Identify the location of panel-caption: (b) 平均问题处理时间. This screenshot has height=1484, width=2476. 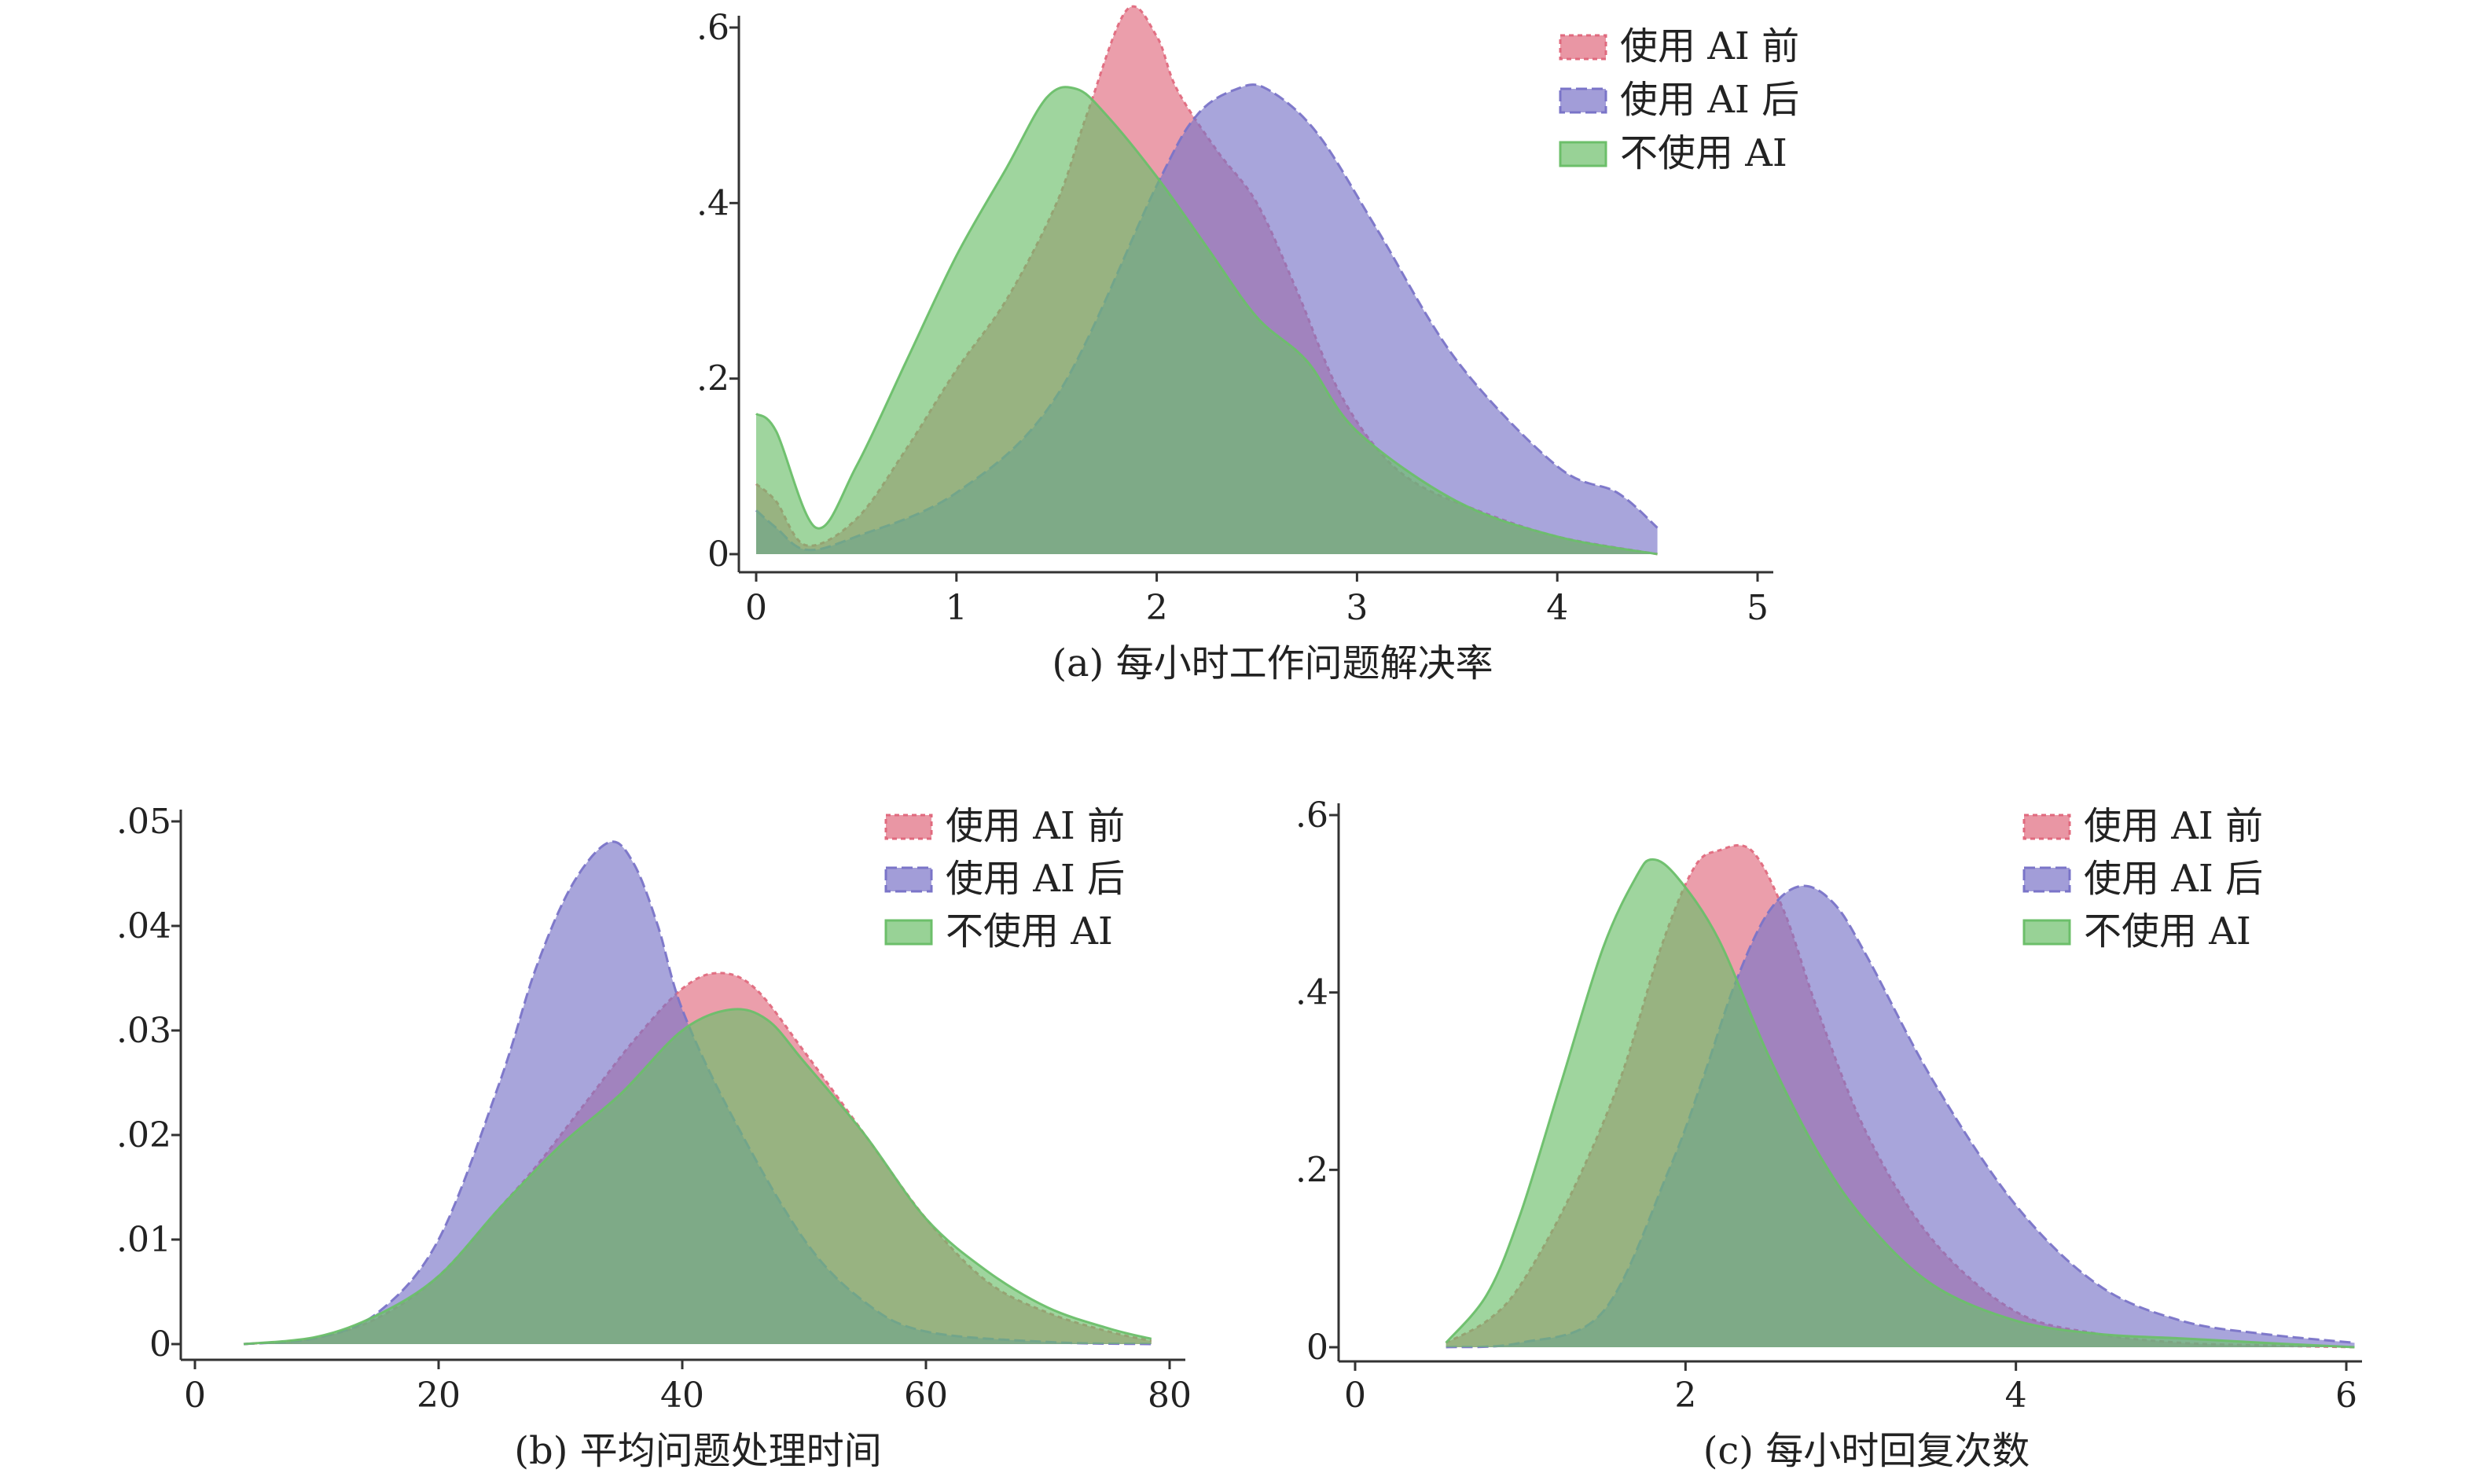
(698, 1451).